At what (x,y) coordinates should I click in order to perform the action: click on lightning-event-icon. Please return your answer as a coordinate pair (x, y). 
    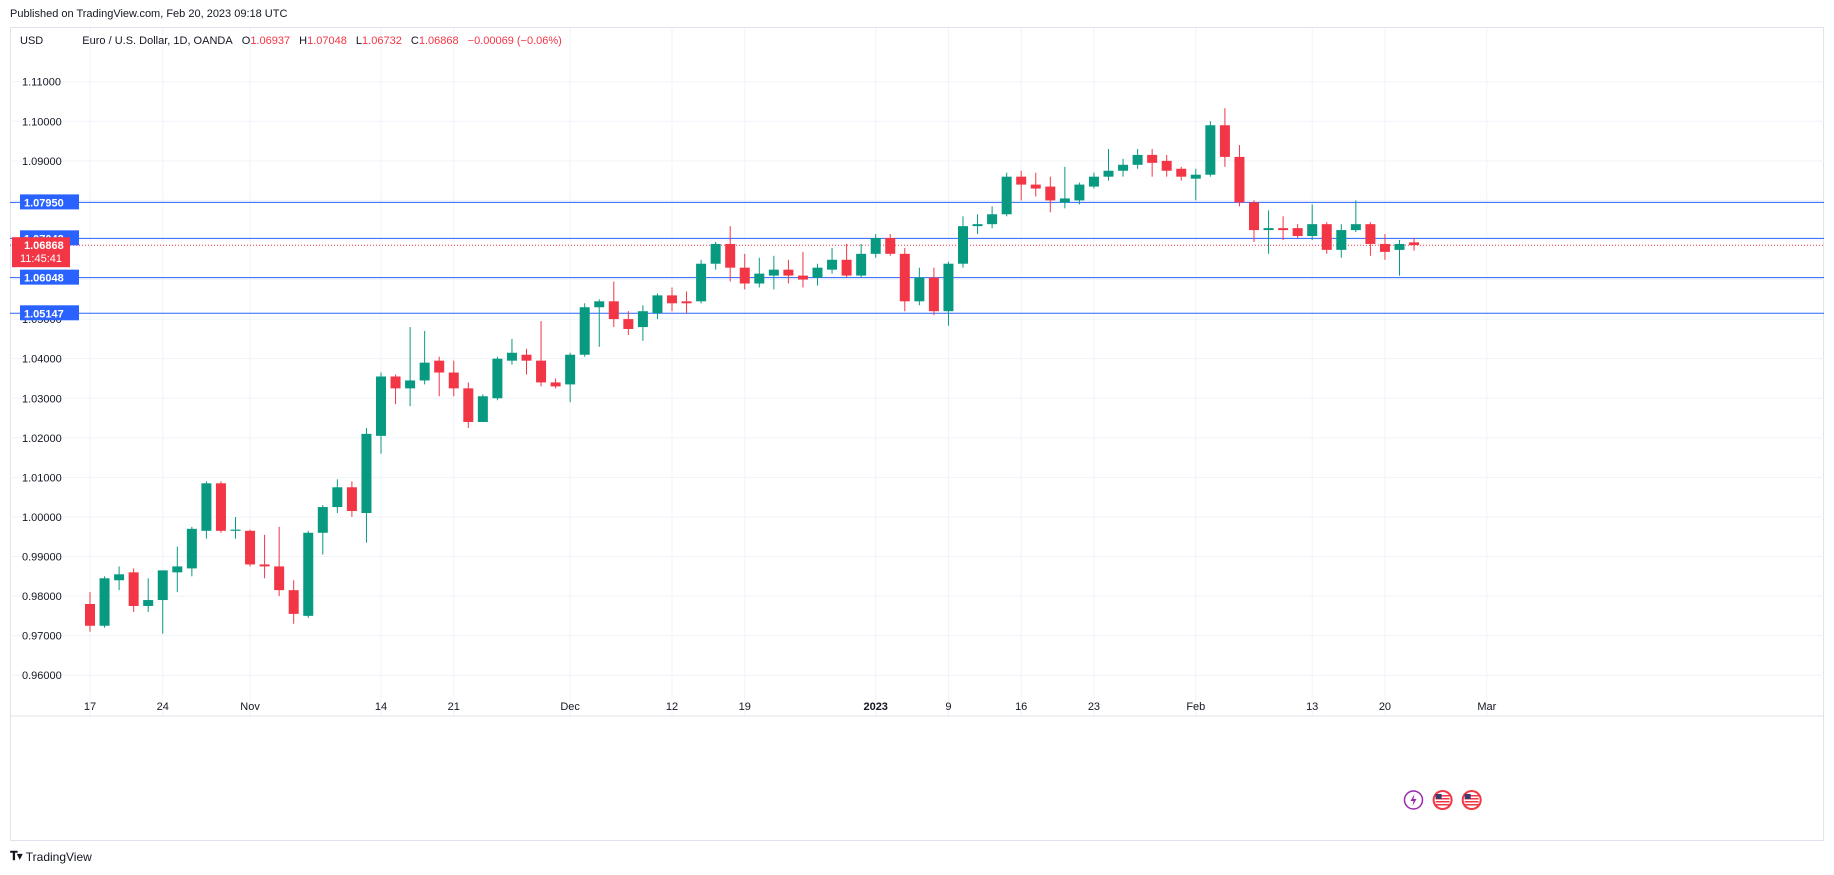
    Looking at the image, I should click on (1413, 800).